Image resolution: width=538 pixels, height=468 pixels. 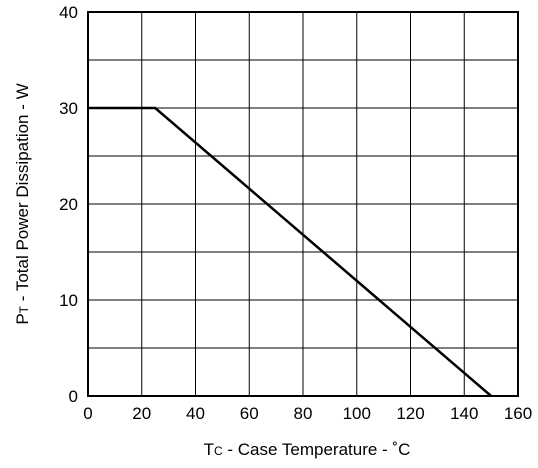 I want to click on y-axis-title-subscript: T, so click(x=24, y=309).